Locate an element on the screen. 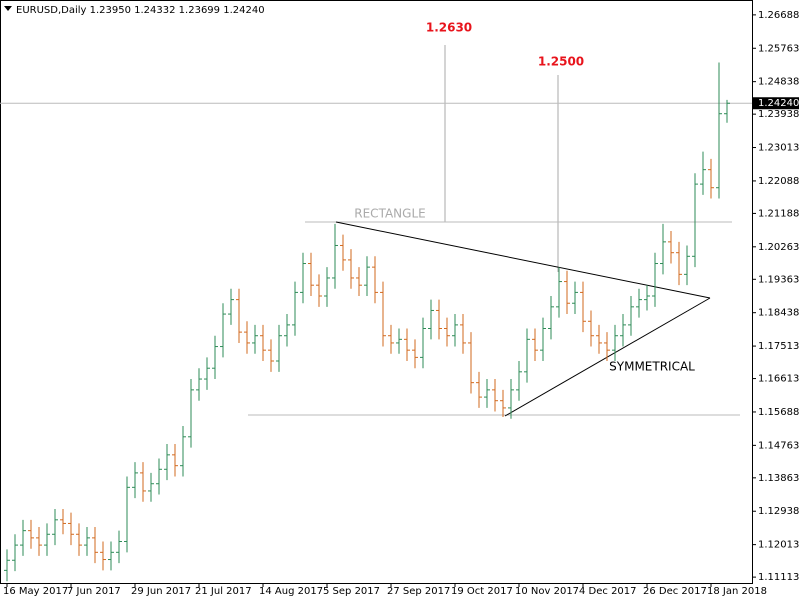  x-tick-label: 26 Dec 2017 is located at coordinates (675, 591).